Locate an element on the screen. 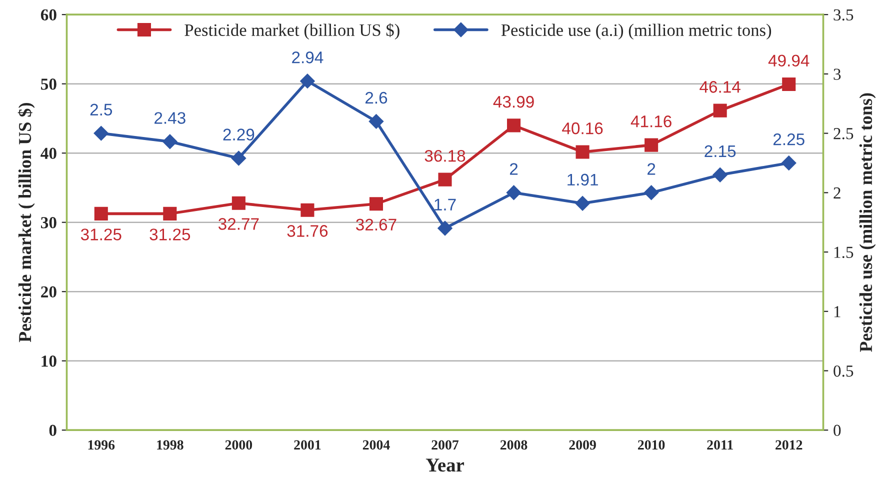  x-axis-title: Year is located at coordinates (445, 465).